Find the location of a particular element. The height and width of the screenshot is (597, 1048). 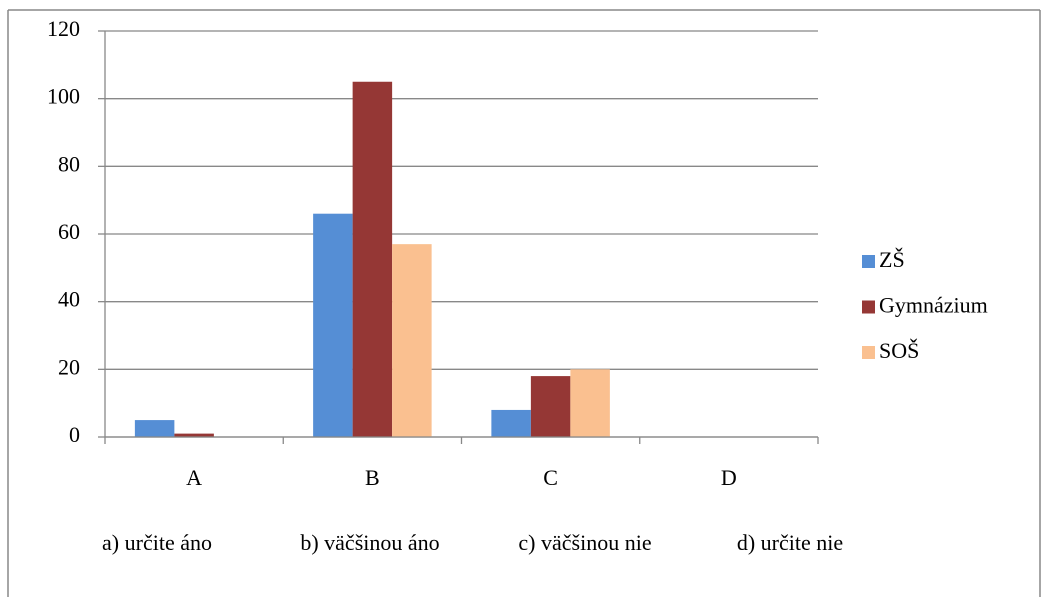

x-tick-label: A is located at coordinates (194, 477).